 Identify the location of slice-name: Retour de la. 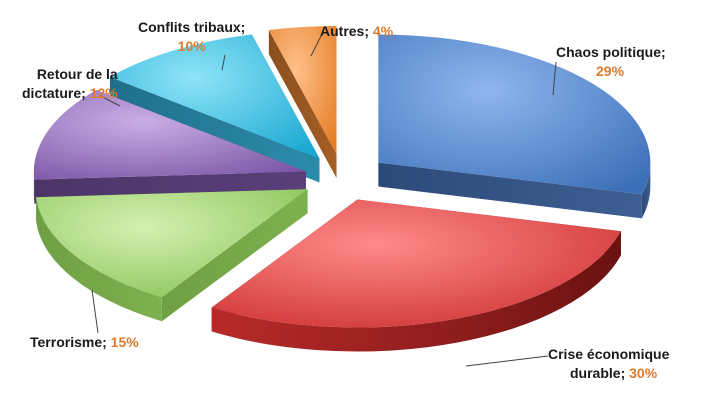
(77, 74).